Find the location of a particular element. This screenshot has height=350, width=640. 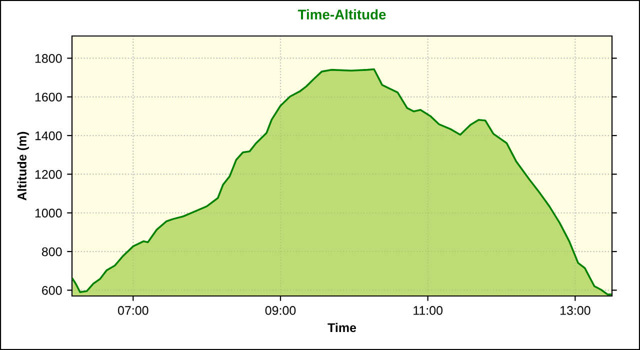

y-tick-label: 1200 is located at coordinates (48, 174).